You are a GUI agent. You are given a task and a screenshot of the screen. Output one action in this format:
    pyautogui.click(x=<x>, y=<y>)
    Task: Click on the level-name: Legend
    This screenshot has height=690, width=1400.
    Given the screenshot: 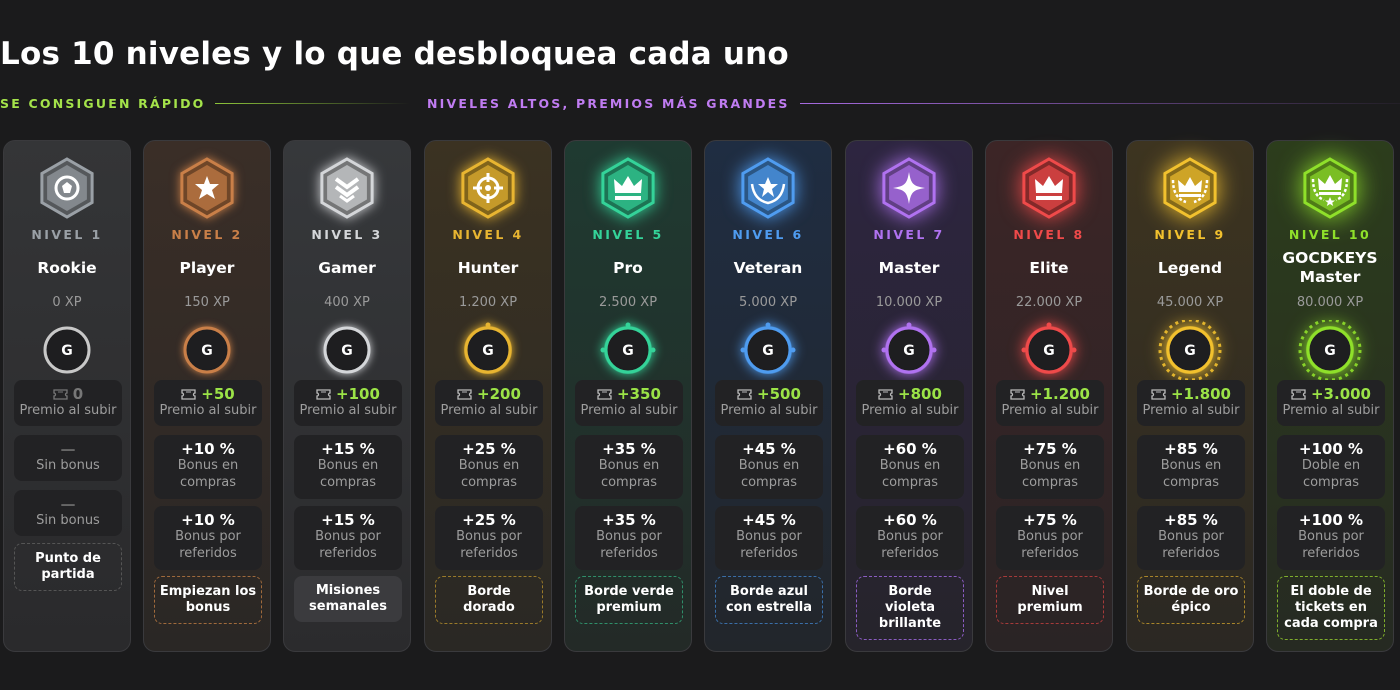 What is the action you would take?
    pyautogui.click(x=1190, y=268)
    